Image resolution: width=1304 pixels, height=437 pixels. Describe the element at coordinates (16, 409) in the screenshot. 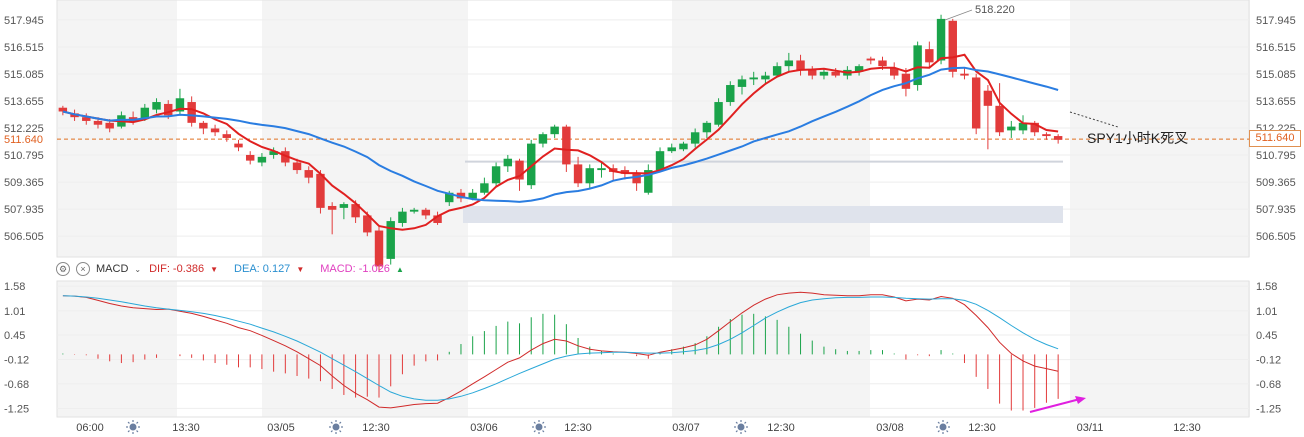

I see `macd-tick-left: -1.25` at that location.